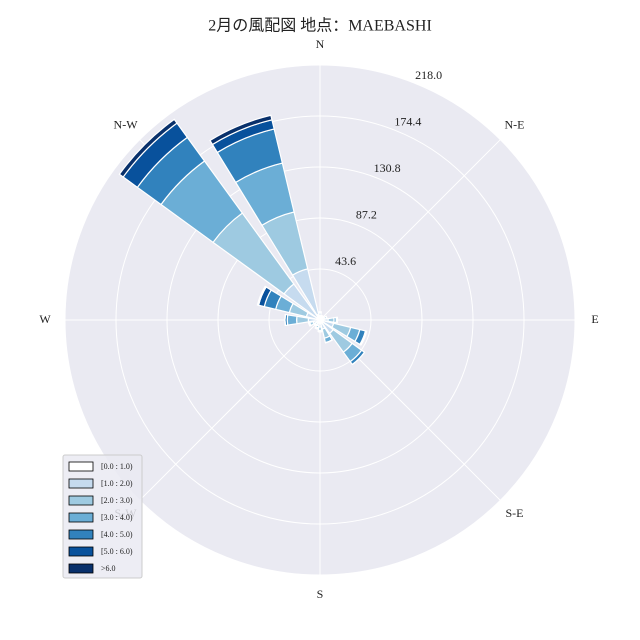  I want to click on radial-tick-label: 218.0, so click(428, 75).